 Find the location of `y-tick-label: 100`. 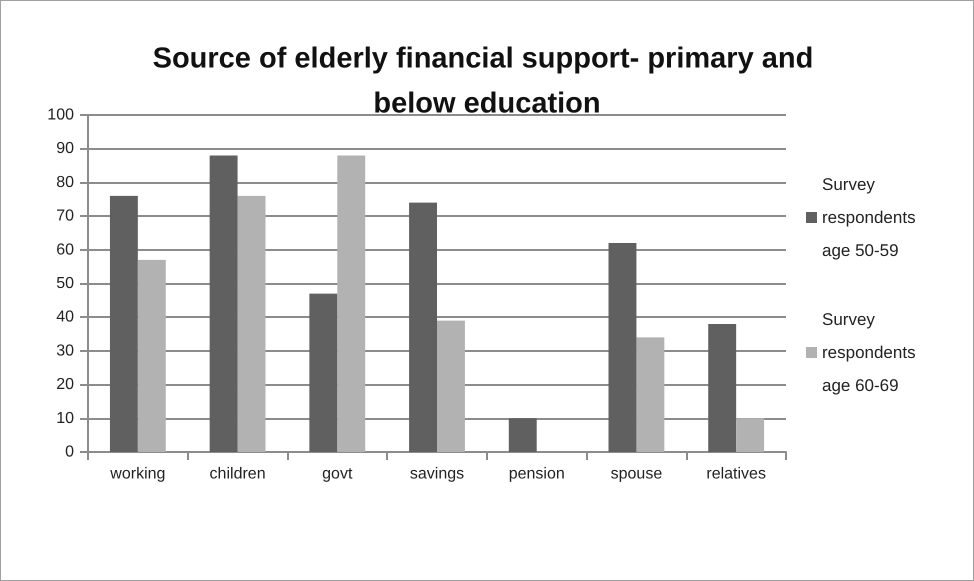

y-tick-label: 100 is located at coordinates (60, 115).